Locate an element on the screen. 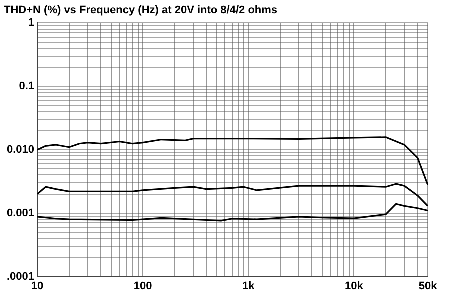  chart-title: THD+N (%) vs Frequency (Hz) at 20V into 8/4/2 ohms is located at coordinates (141, 10).